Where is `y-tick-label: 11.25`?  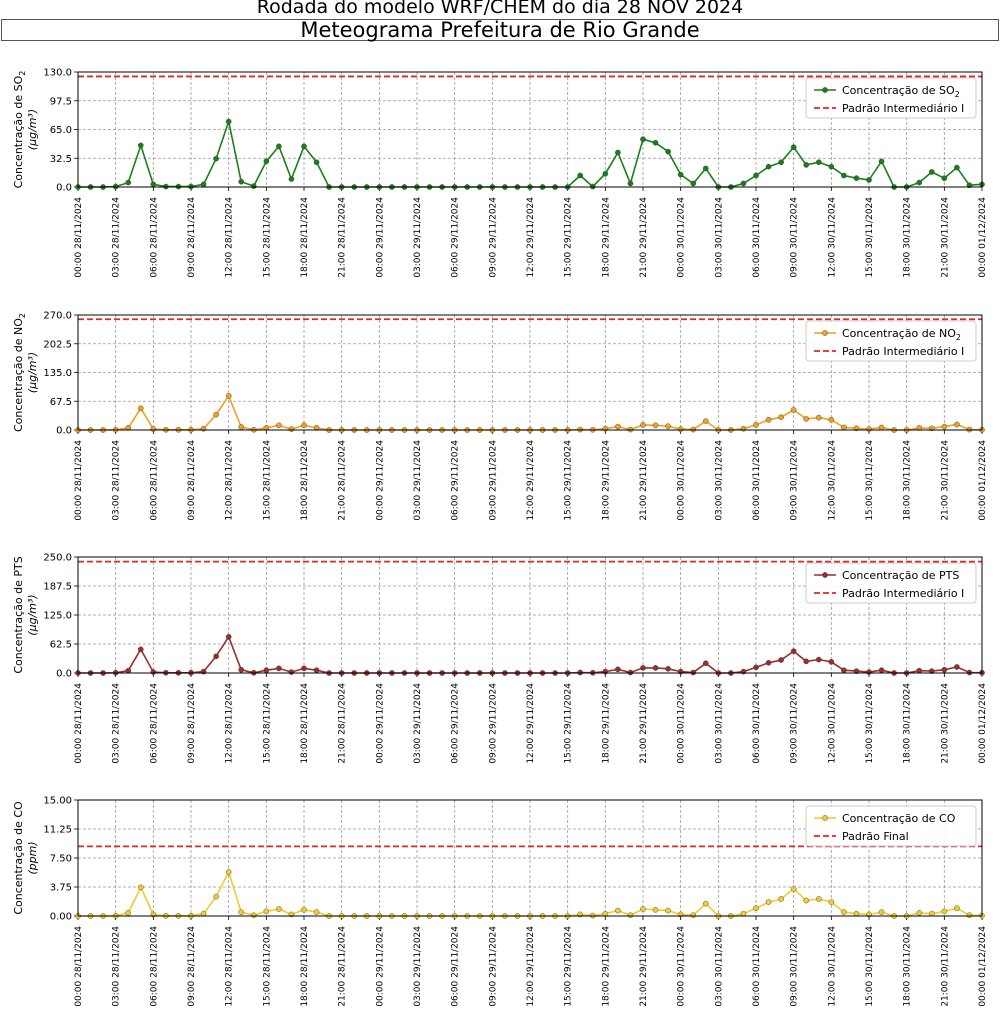
y-tick-label: 11.25 is located at coordinates (57, 830).